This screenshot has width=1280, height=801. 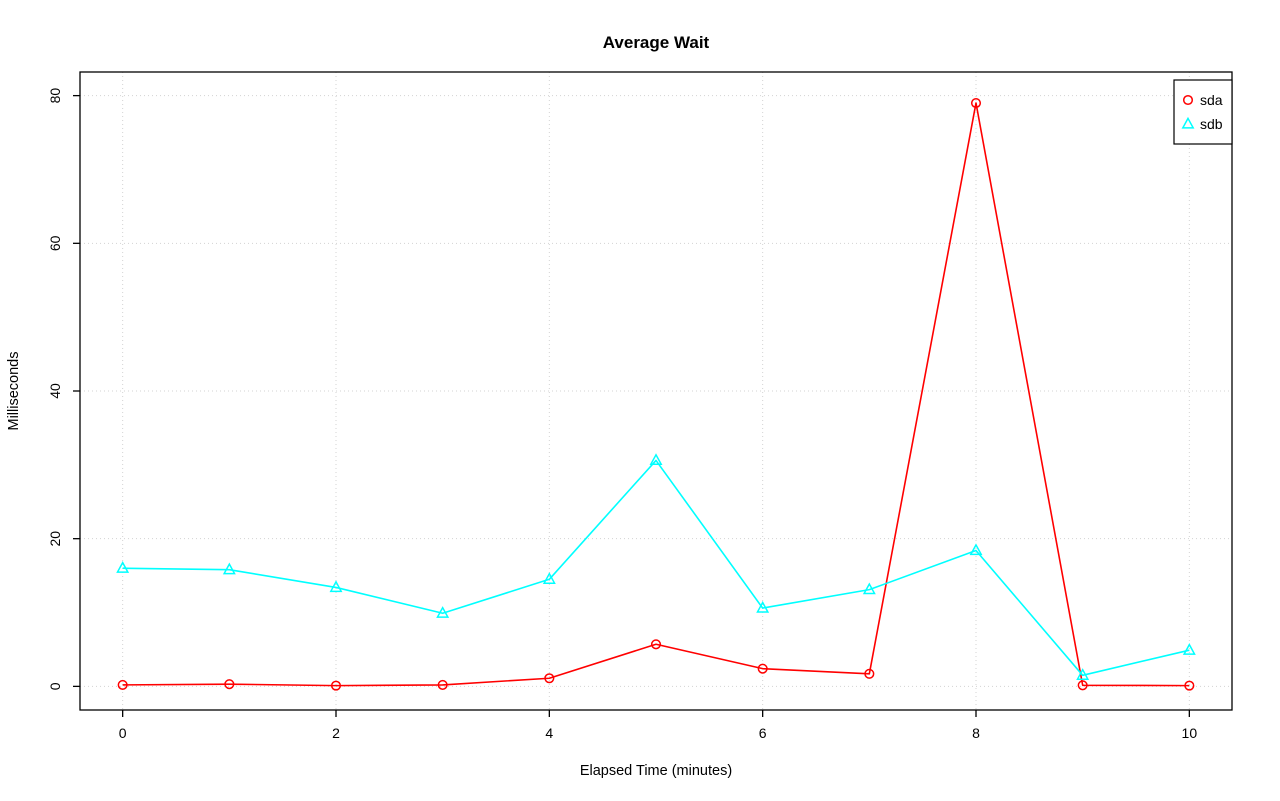 I want to click on x-tick-label: 4, so click(x=549, y=733).